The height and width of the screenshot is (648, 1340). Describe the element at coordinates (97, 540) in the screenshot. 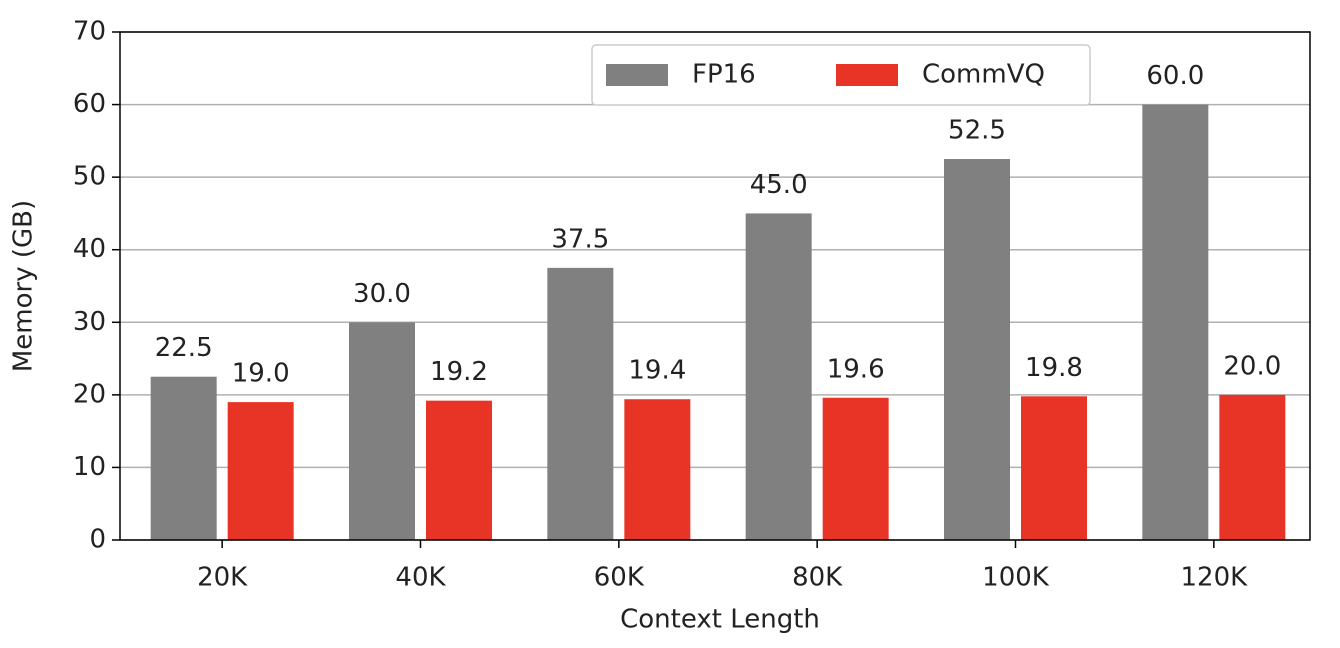

I see `y-tick-label: 0` at that location.